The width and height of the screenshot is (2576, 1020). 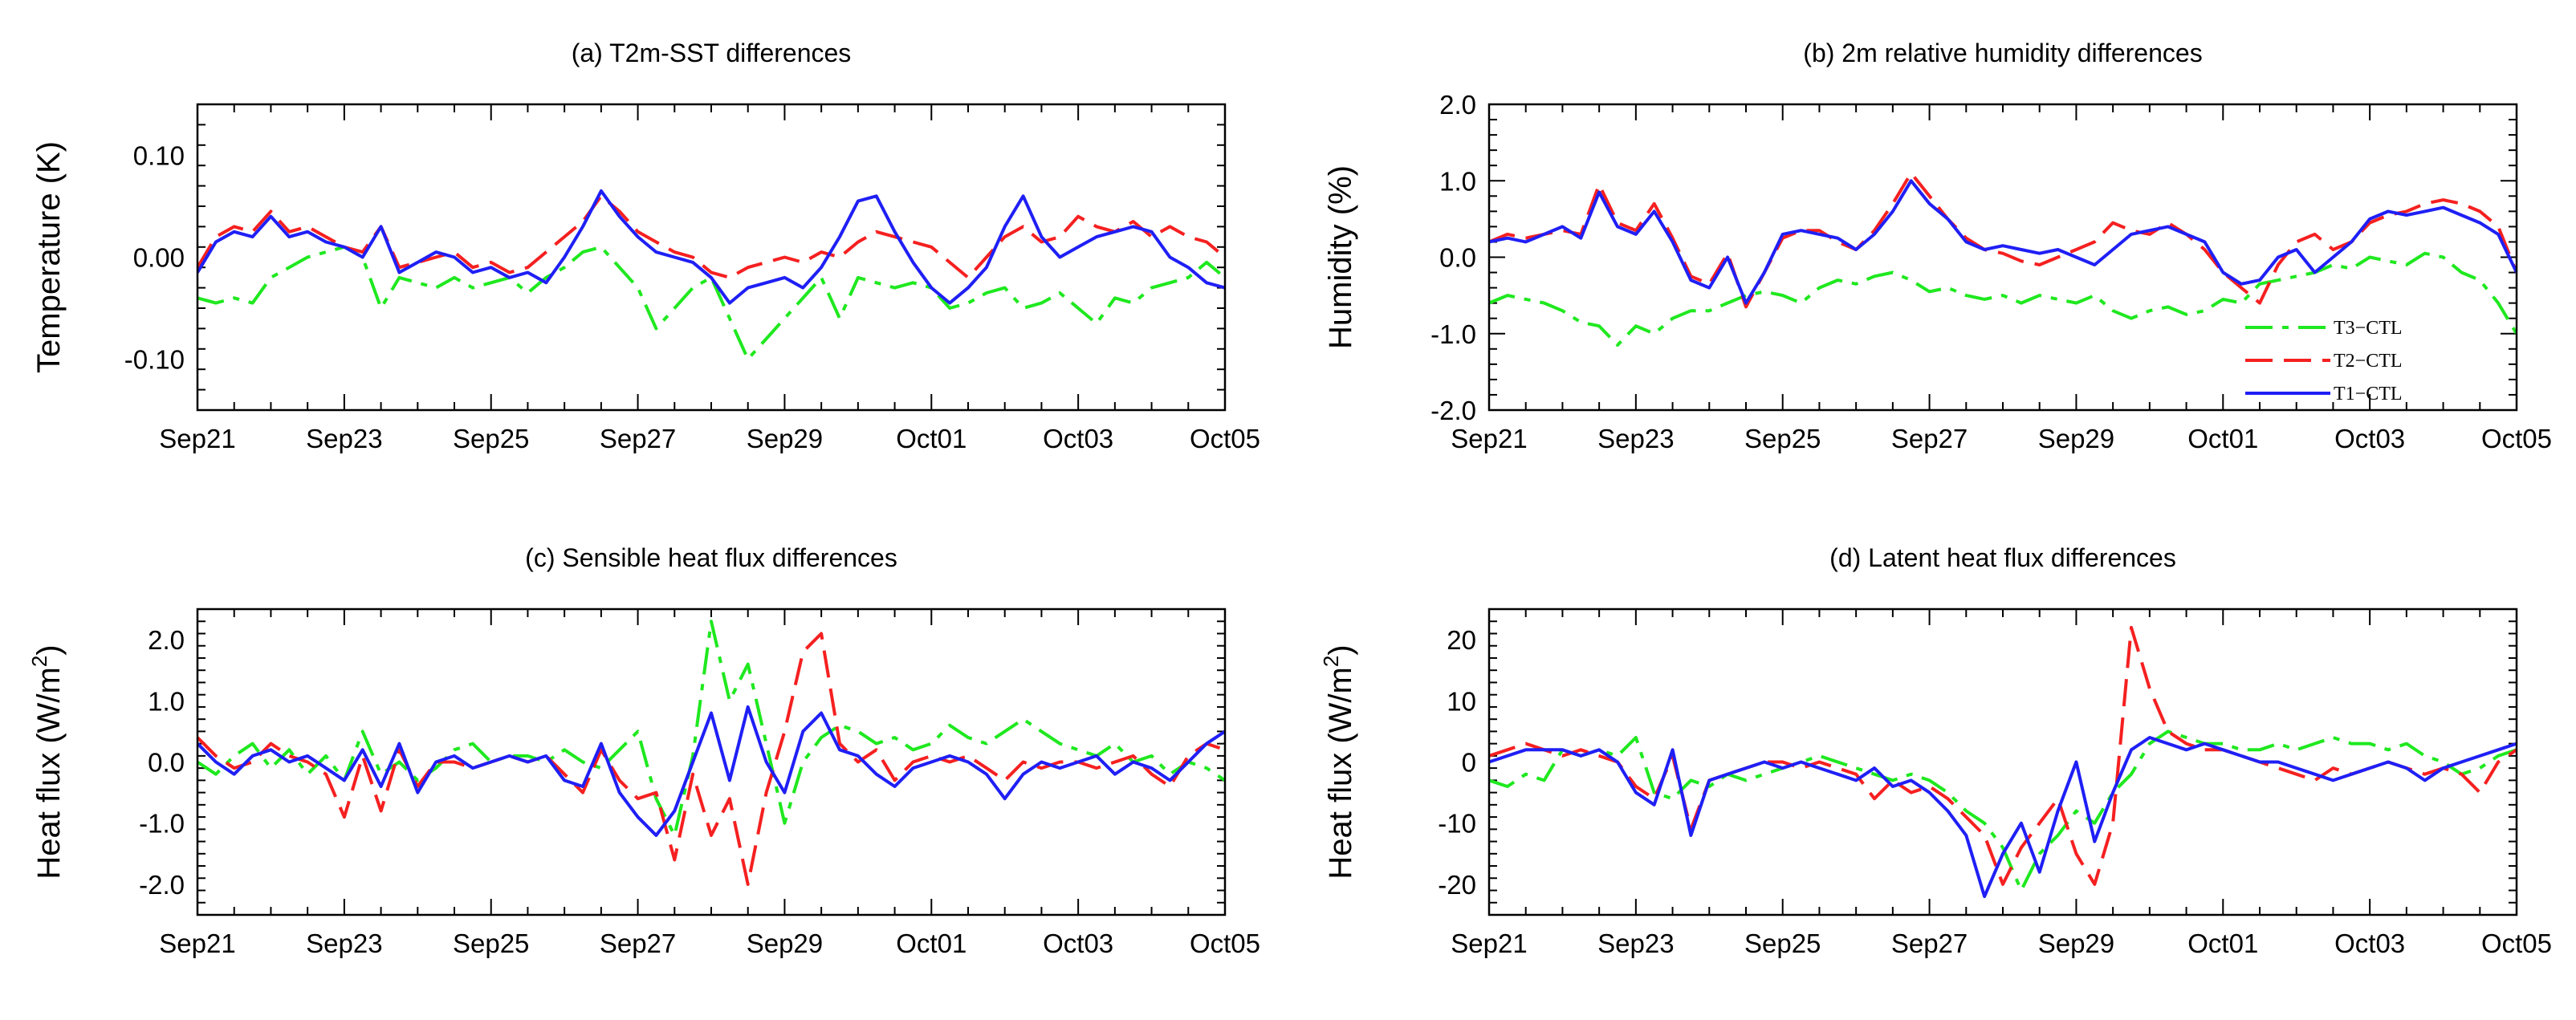 What do you see at coordinates (49, 257) in the screenshot?
I see `y-axis-label: Temperature (K)` at bounding box center [49, 257].